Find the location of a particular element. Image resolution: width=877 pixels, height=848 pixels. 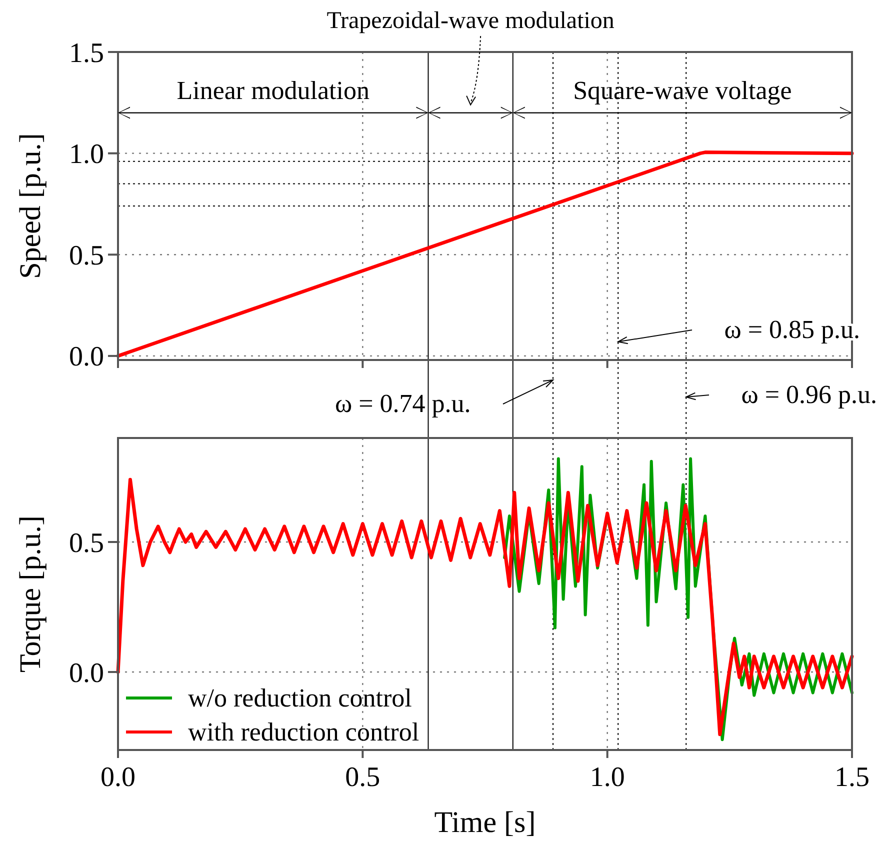

x-tick-label: 1.5 is located at coordinates (852, 777).